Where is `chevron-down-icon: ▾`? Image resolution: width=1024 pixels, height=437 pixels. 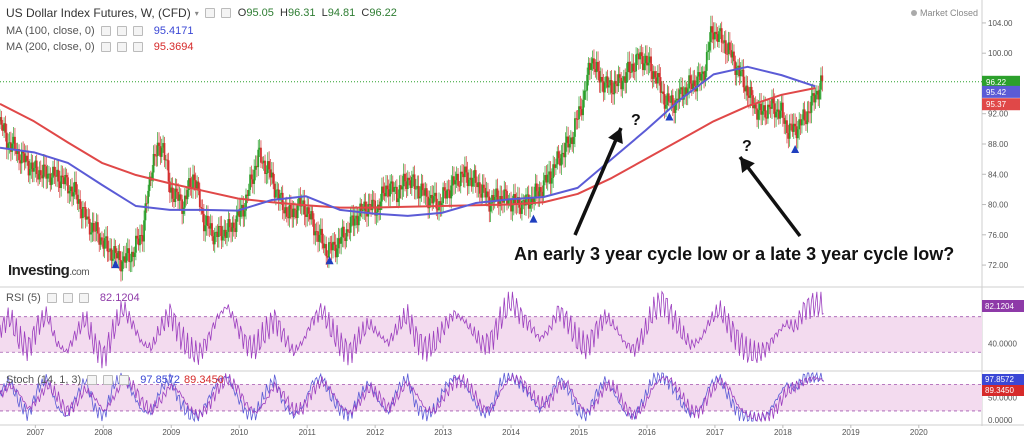
chevron-down-icon: ▾ is located at coordinates (196, 13).